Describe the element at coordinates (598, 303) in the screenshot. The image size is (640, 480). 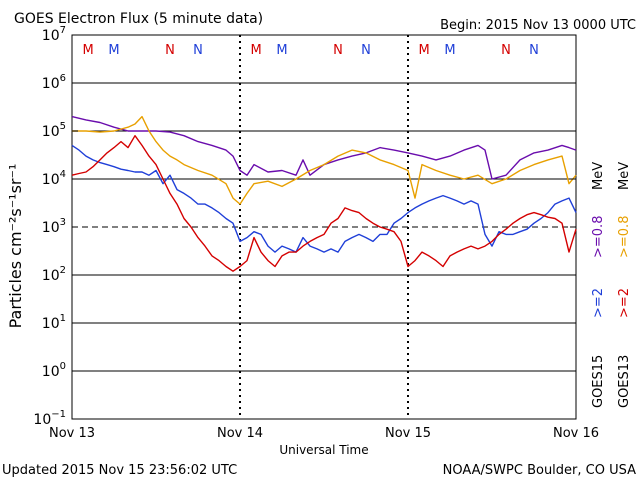
I see `legend-goes15-ge2: >=2` at that location.